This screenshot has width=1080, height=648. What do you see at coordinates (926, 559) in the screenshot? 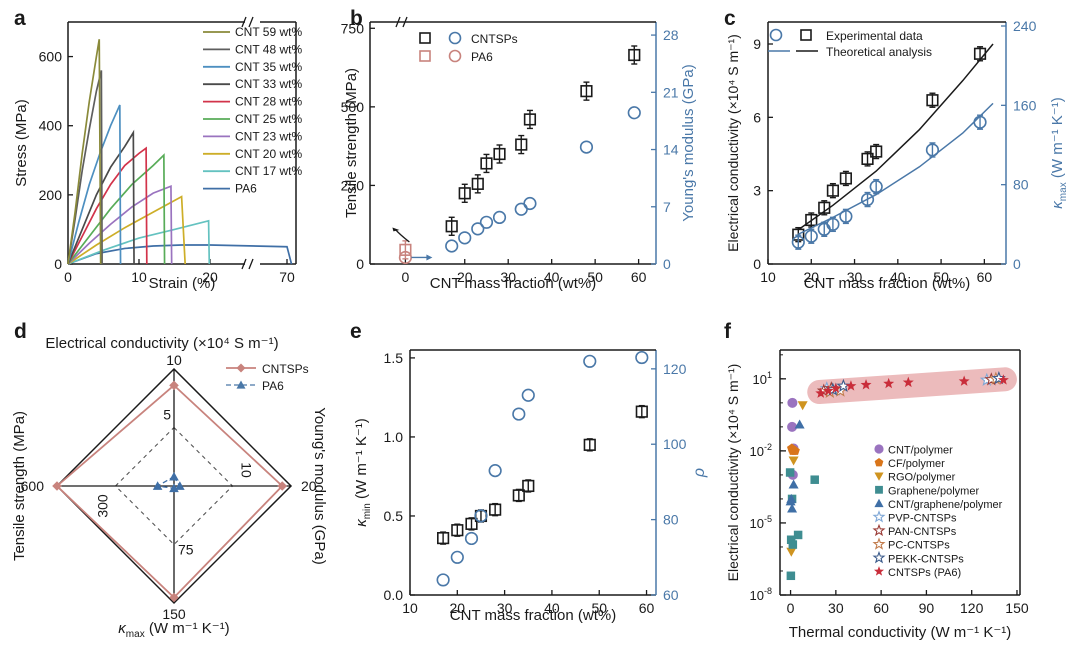
I see `legend-label: PEKK-CNTSPs` at bounding box center [926, 559].